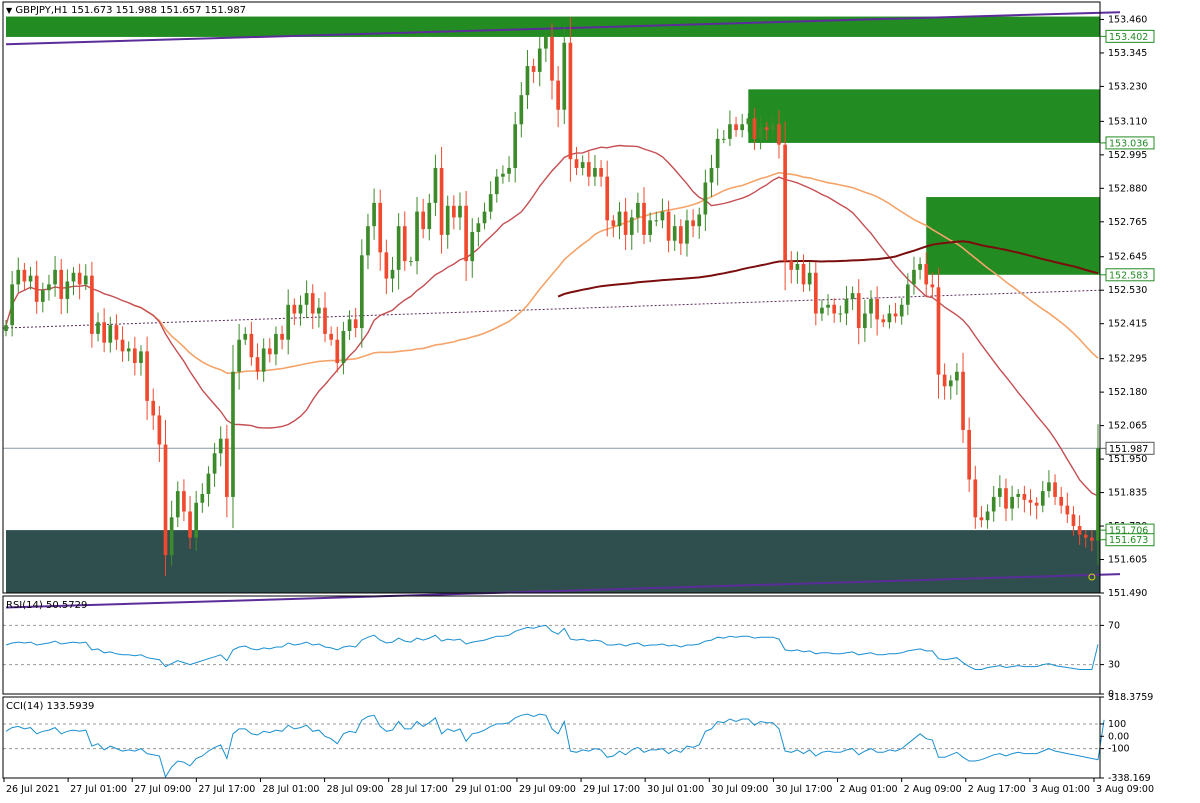 The width and height of the screenshot is (1200, 803). I want to click on price-tick-label: 152.180, so click(1127, 392).